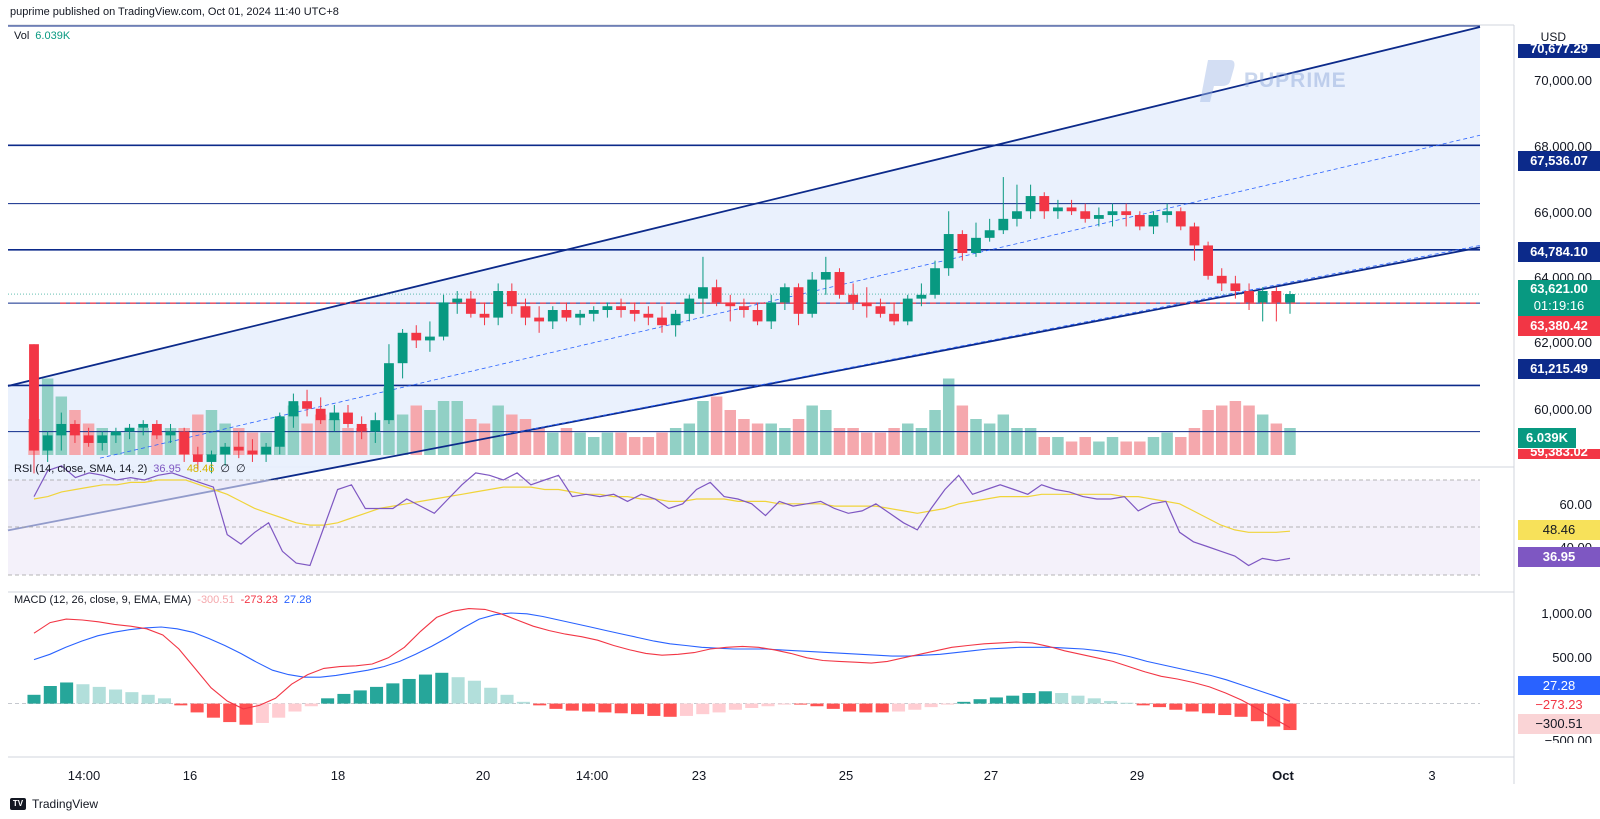 The height and width of the screenshot is (819, 1600). I want to click on y-tick-68000: 68,000.00, so click(1563, 146).